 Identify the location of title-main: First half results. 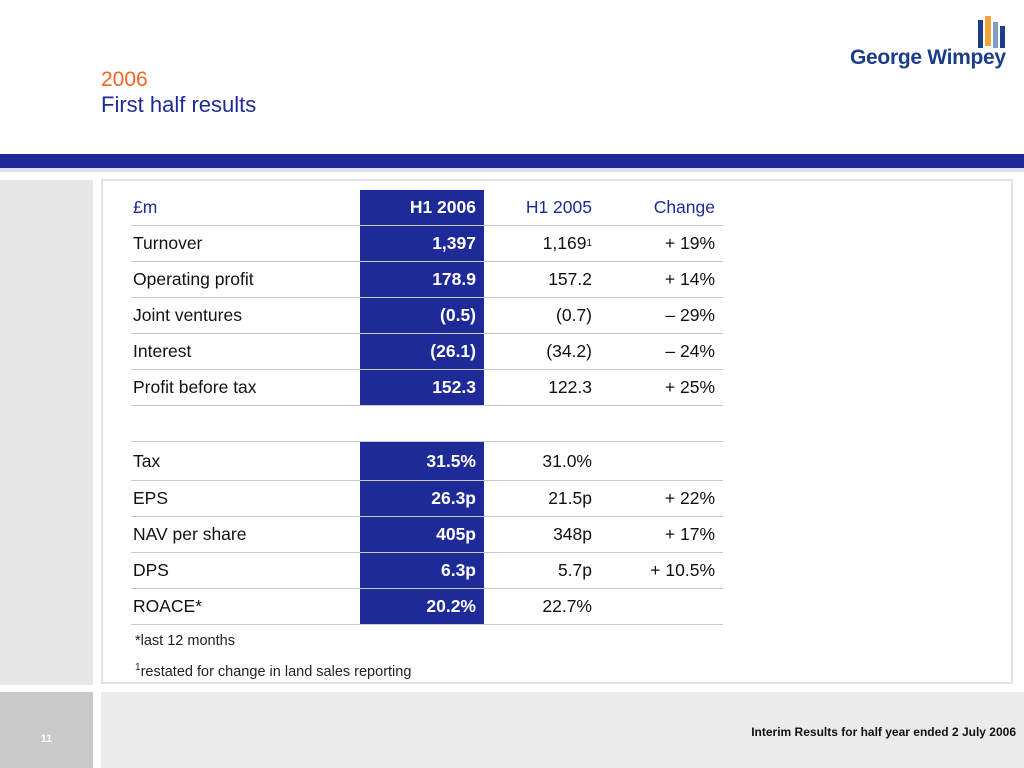
(179, 104).